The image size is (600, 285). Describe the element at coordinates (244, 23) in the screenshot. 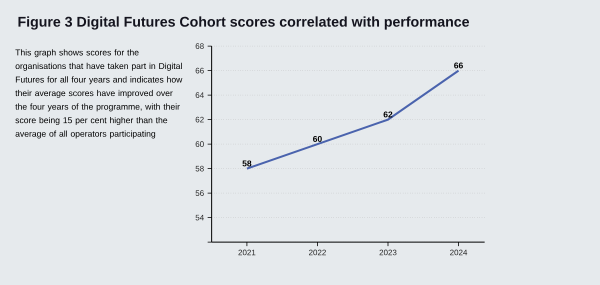

I see `chart-title: Figure 3 Digital Futures Cohort scores correlated with performance` at that location.